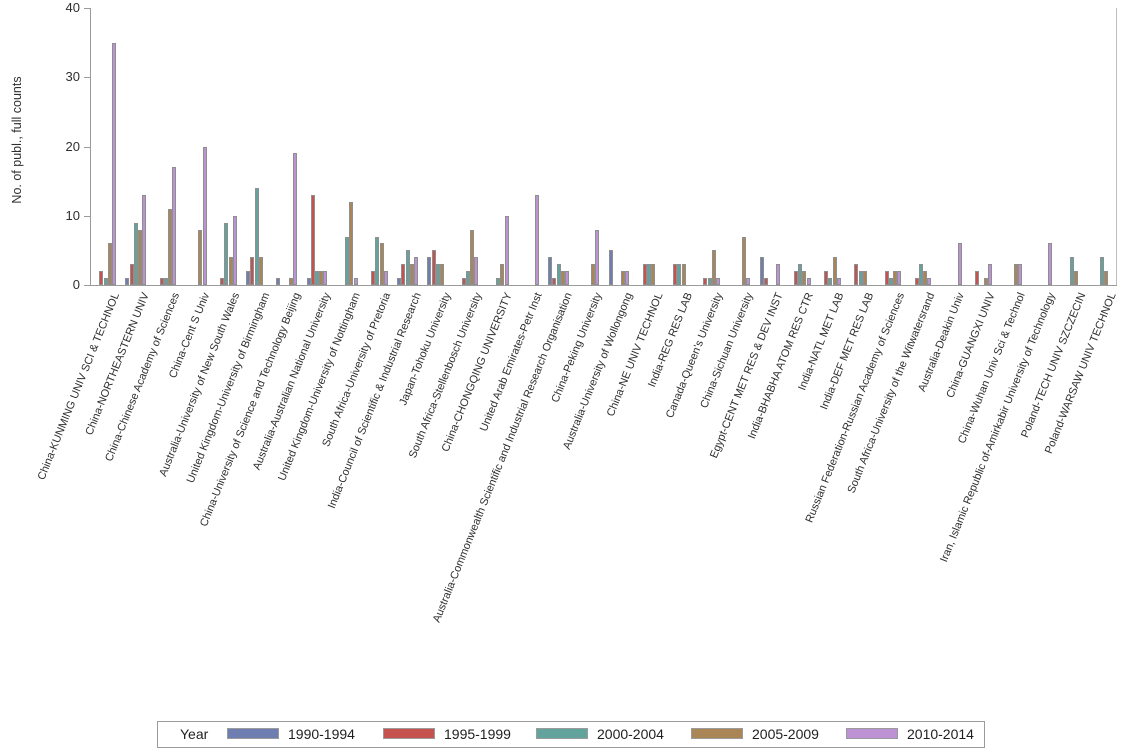  I want to click on legend-swatch-2000-2004, so click(562, 733).